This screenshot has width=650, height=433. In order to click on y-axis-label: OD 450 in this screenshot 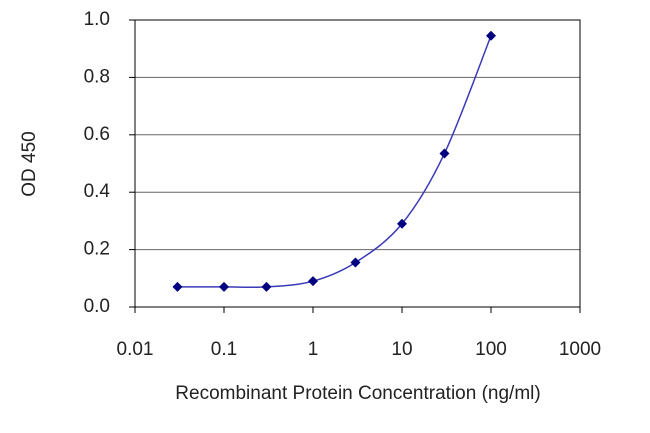, I will do `click(29, 163)`.